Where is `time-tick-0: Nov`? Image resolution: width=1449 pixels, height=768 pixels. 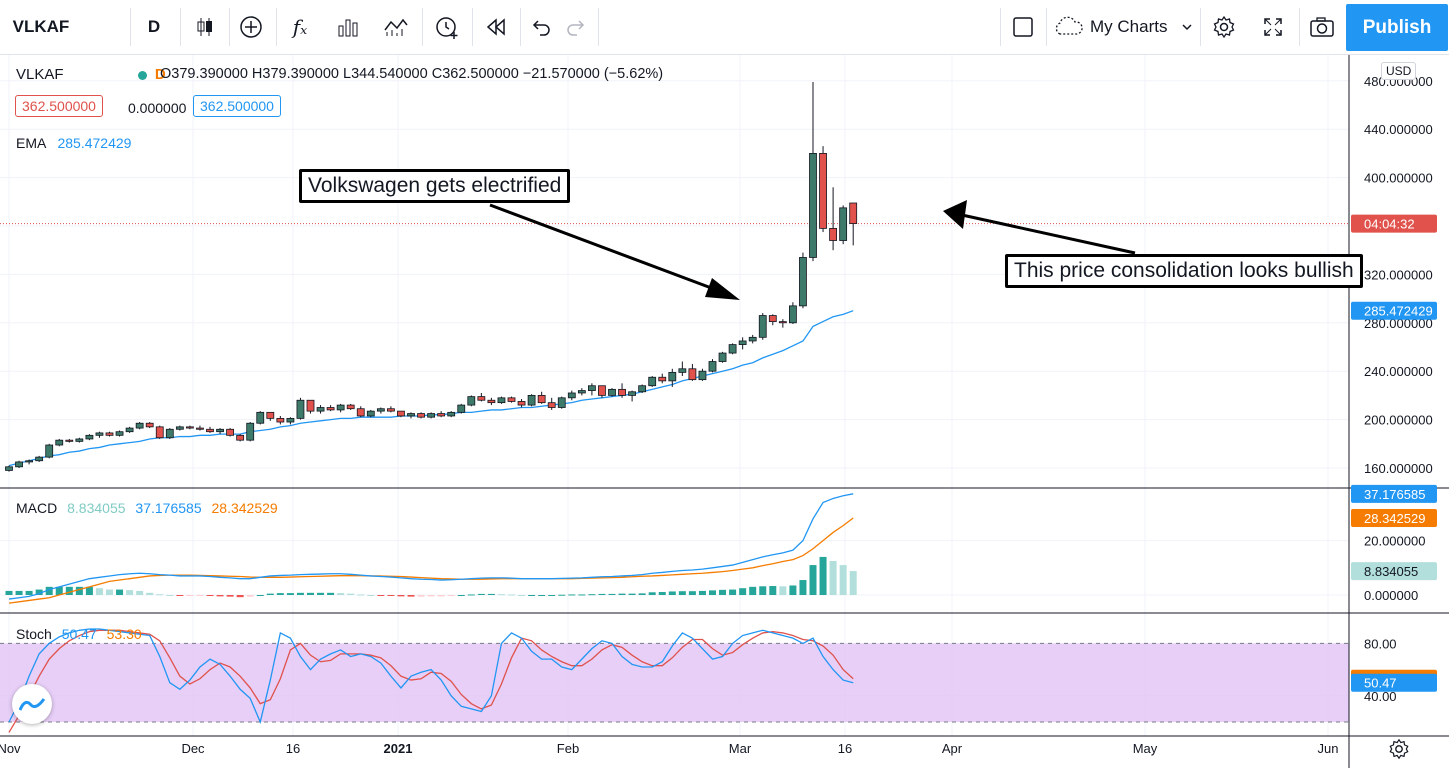 time-tick-0: Nov is located at coordinates (10, 748).